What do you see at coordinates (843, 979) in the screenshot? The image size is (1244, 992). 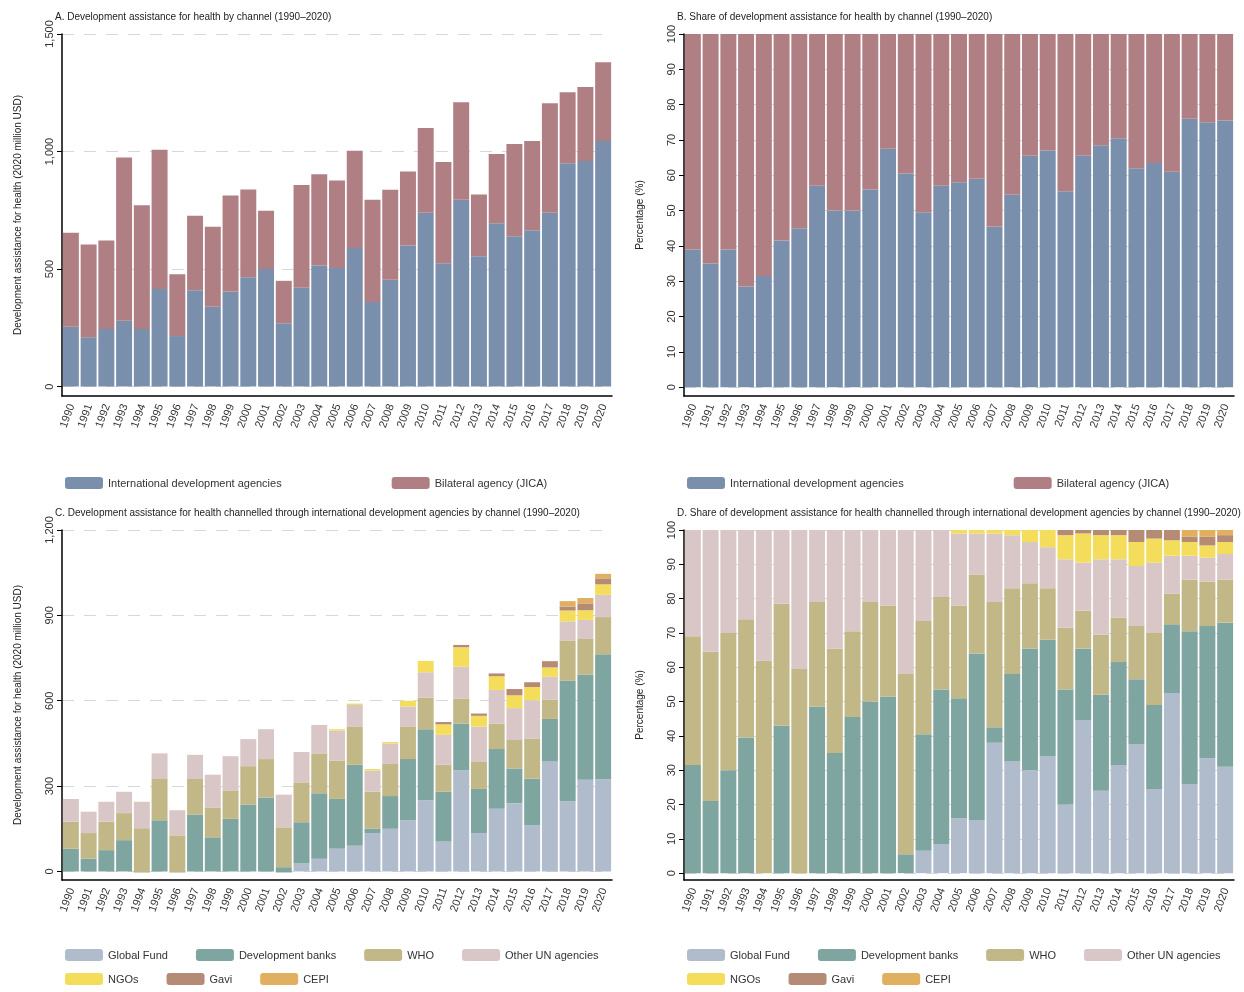 I see `legend-label: Gavi` at bounding box center [843, 979].